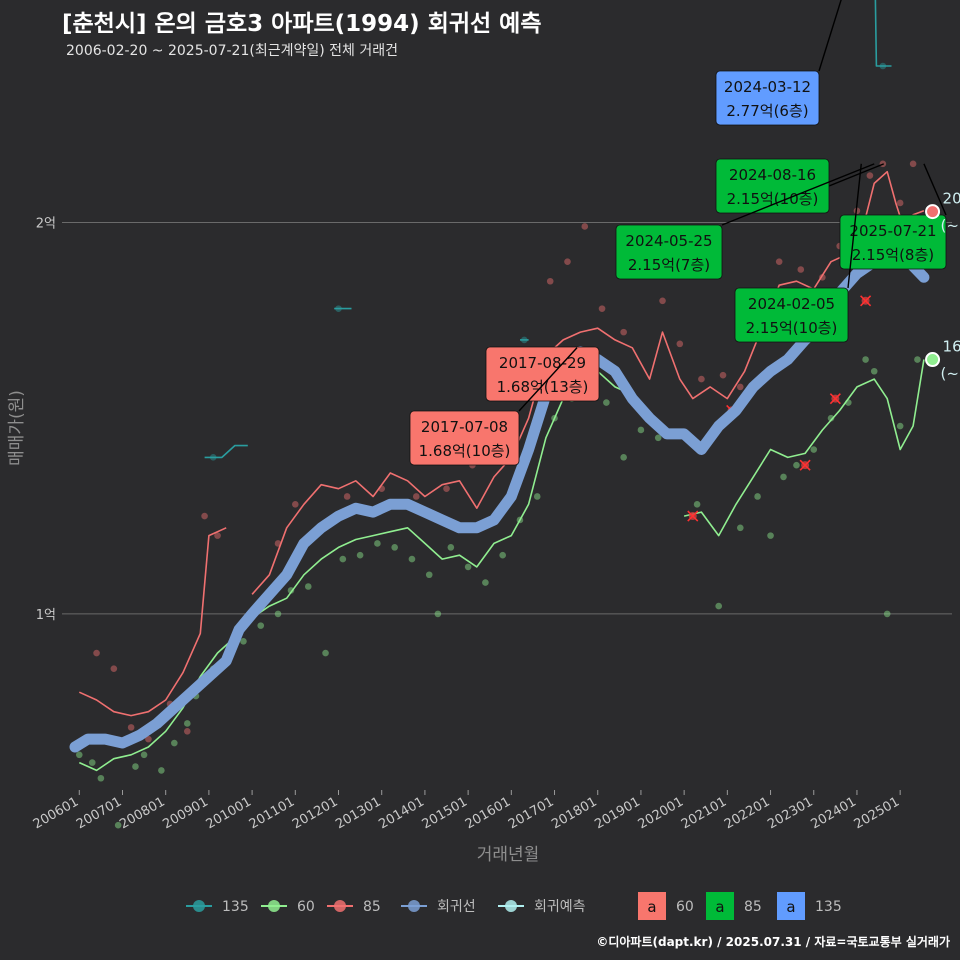 The width and height of the screenshot is (960, 960). I want to click on annotation-price: 2.15억(8층), so click(893, 255).